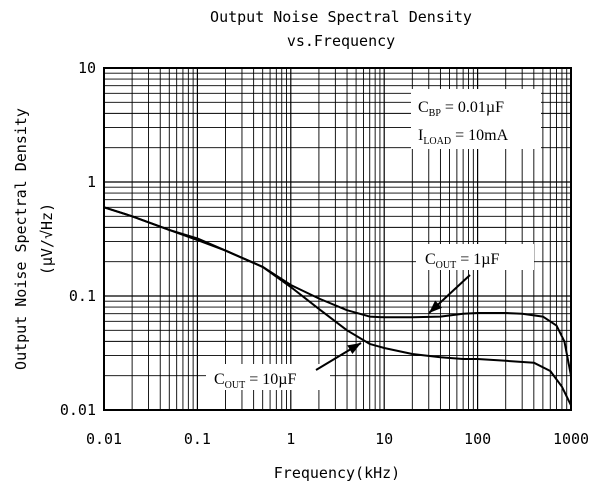 This screenshot has height=490, width=602. Describe the element at coordinates (449, 294) in the screenshot. I see `arrow-cout-1uf` at that location.